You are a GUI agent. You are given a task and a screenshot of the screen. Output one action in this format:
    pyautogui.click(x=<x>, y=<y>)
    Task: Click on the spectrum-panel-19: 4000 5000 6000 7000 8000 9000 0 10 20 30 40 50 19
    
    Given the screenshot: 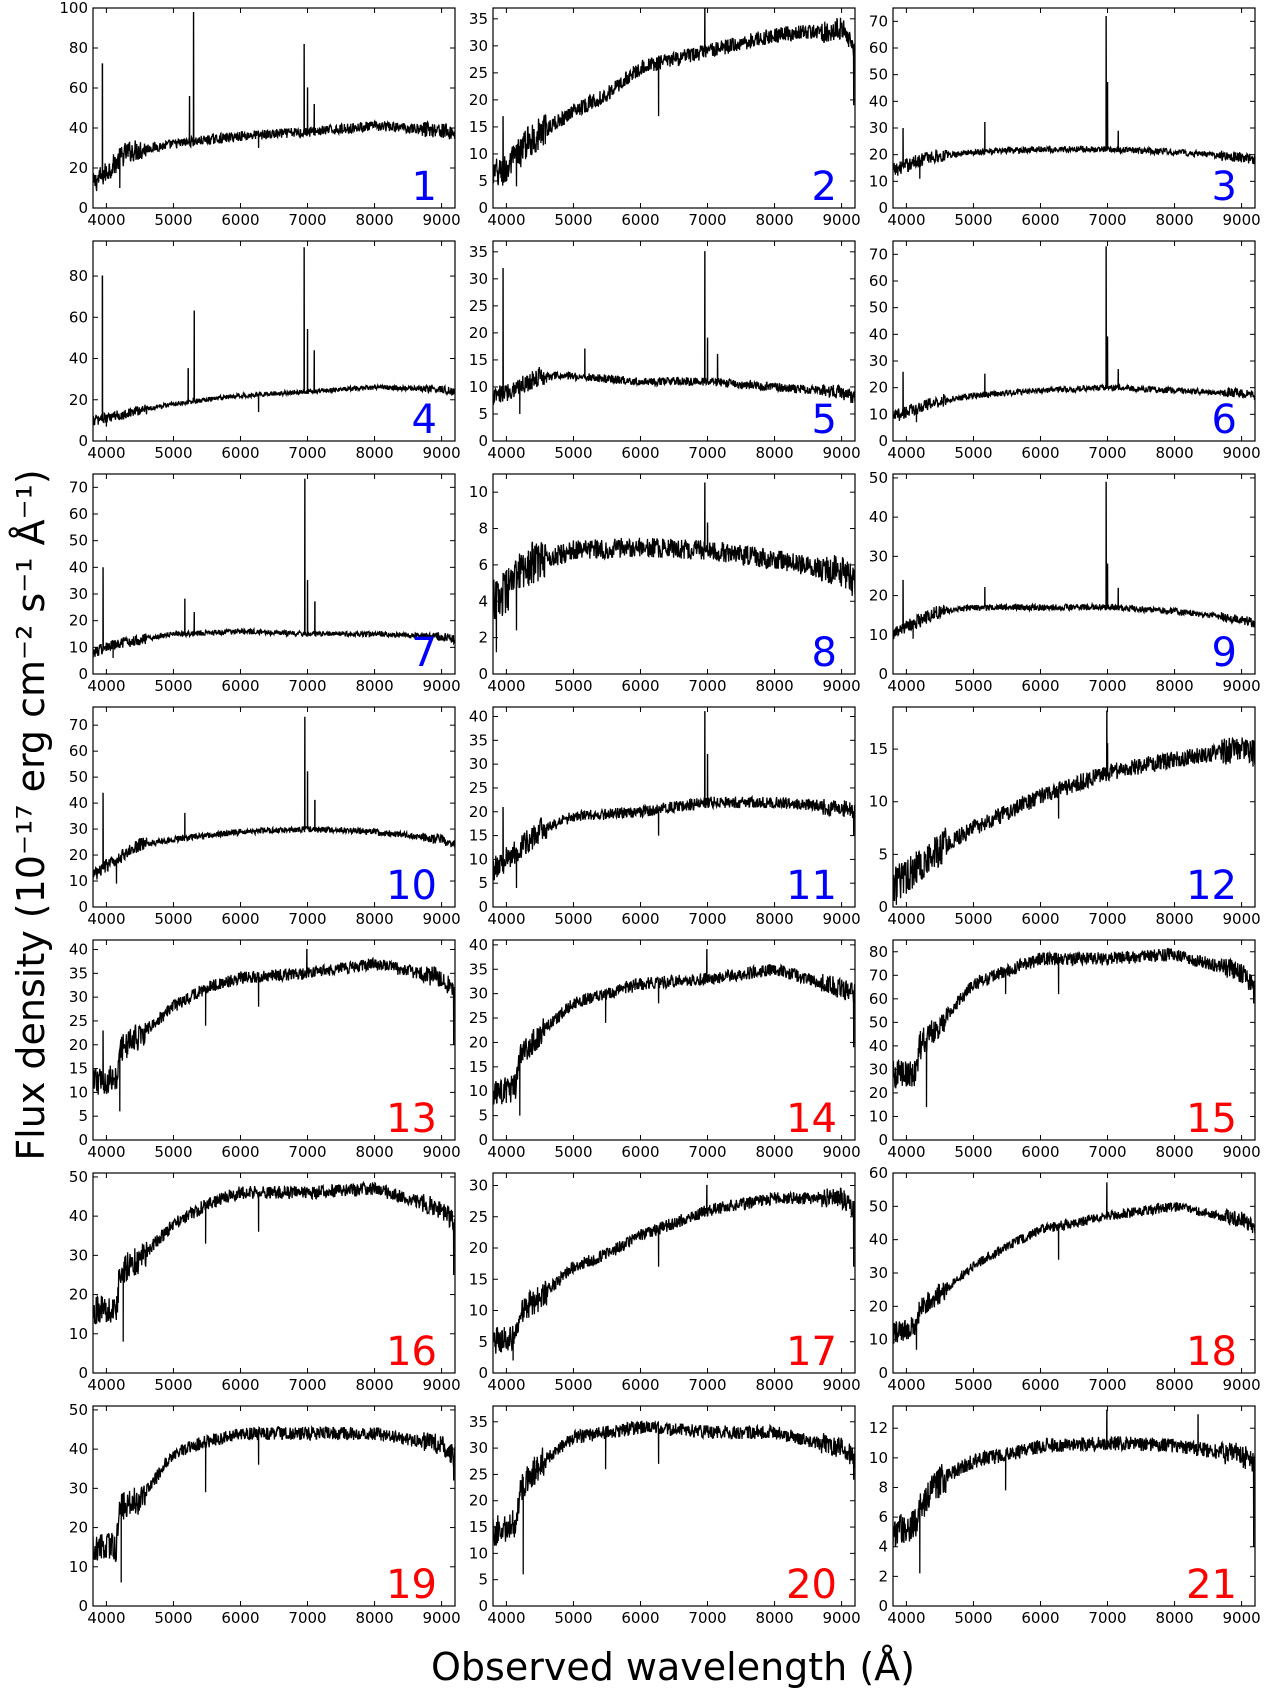 What is the action you would take?
    pyautogui.click(x=265, y=1514)
    